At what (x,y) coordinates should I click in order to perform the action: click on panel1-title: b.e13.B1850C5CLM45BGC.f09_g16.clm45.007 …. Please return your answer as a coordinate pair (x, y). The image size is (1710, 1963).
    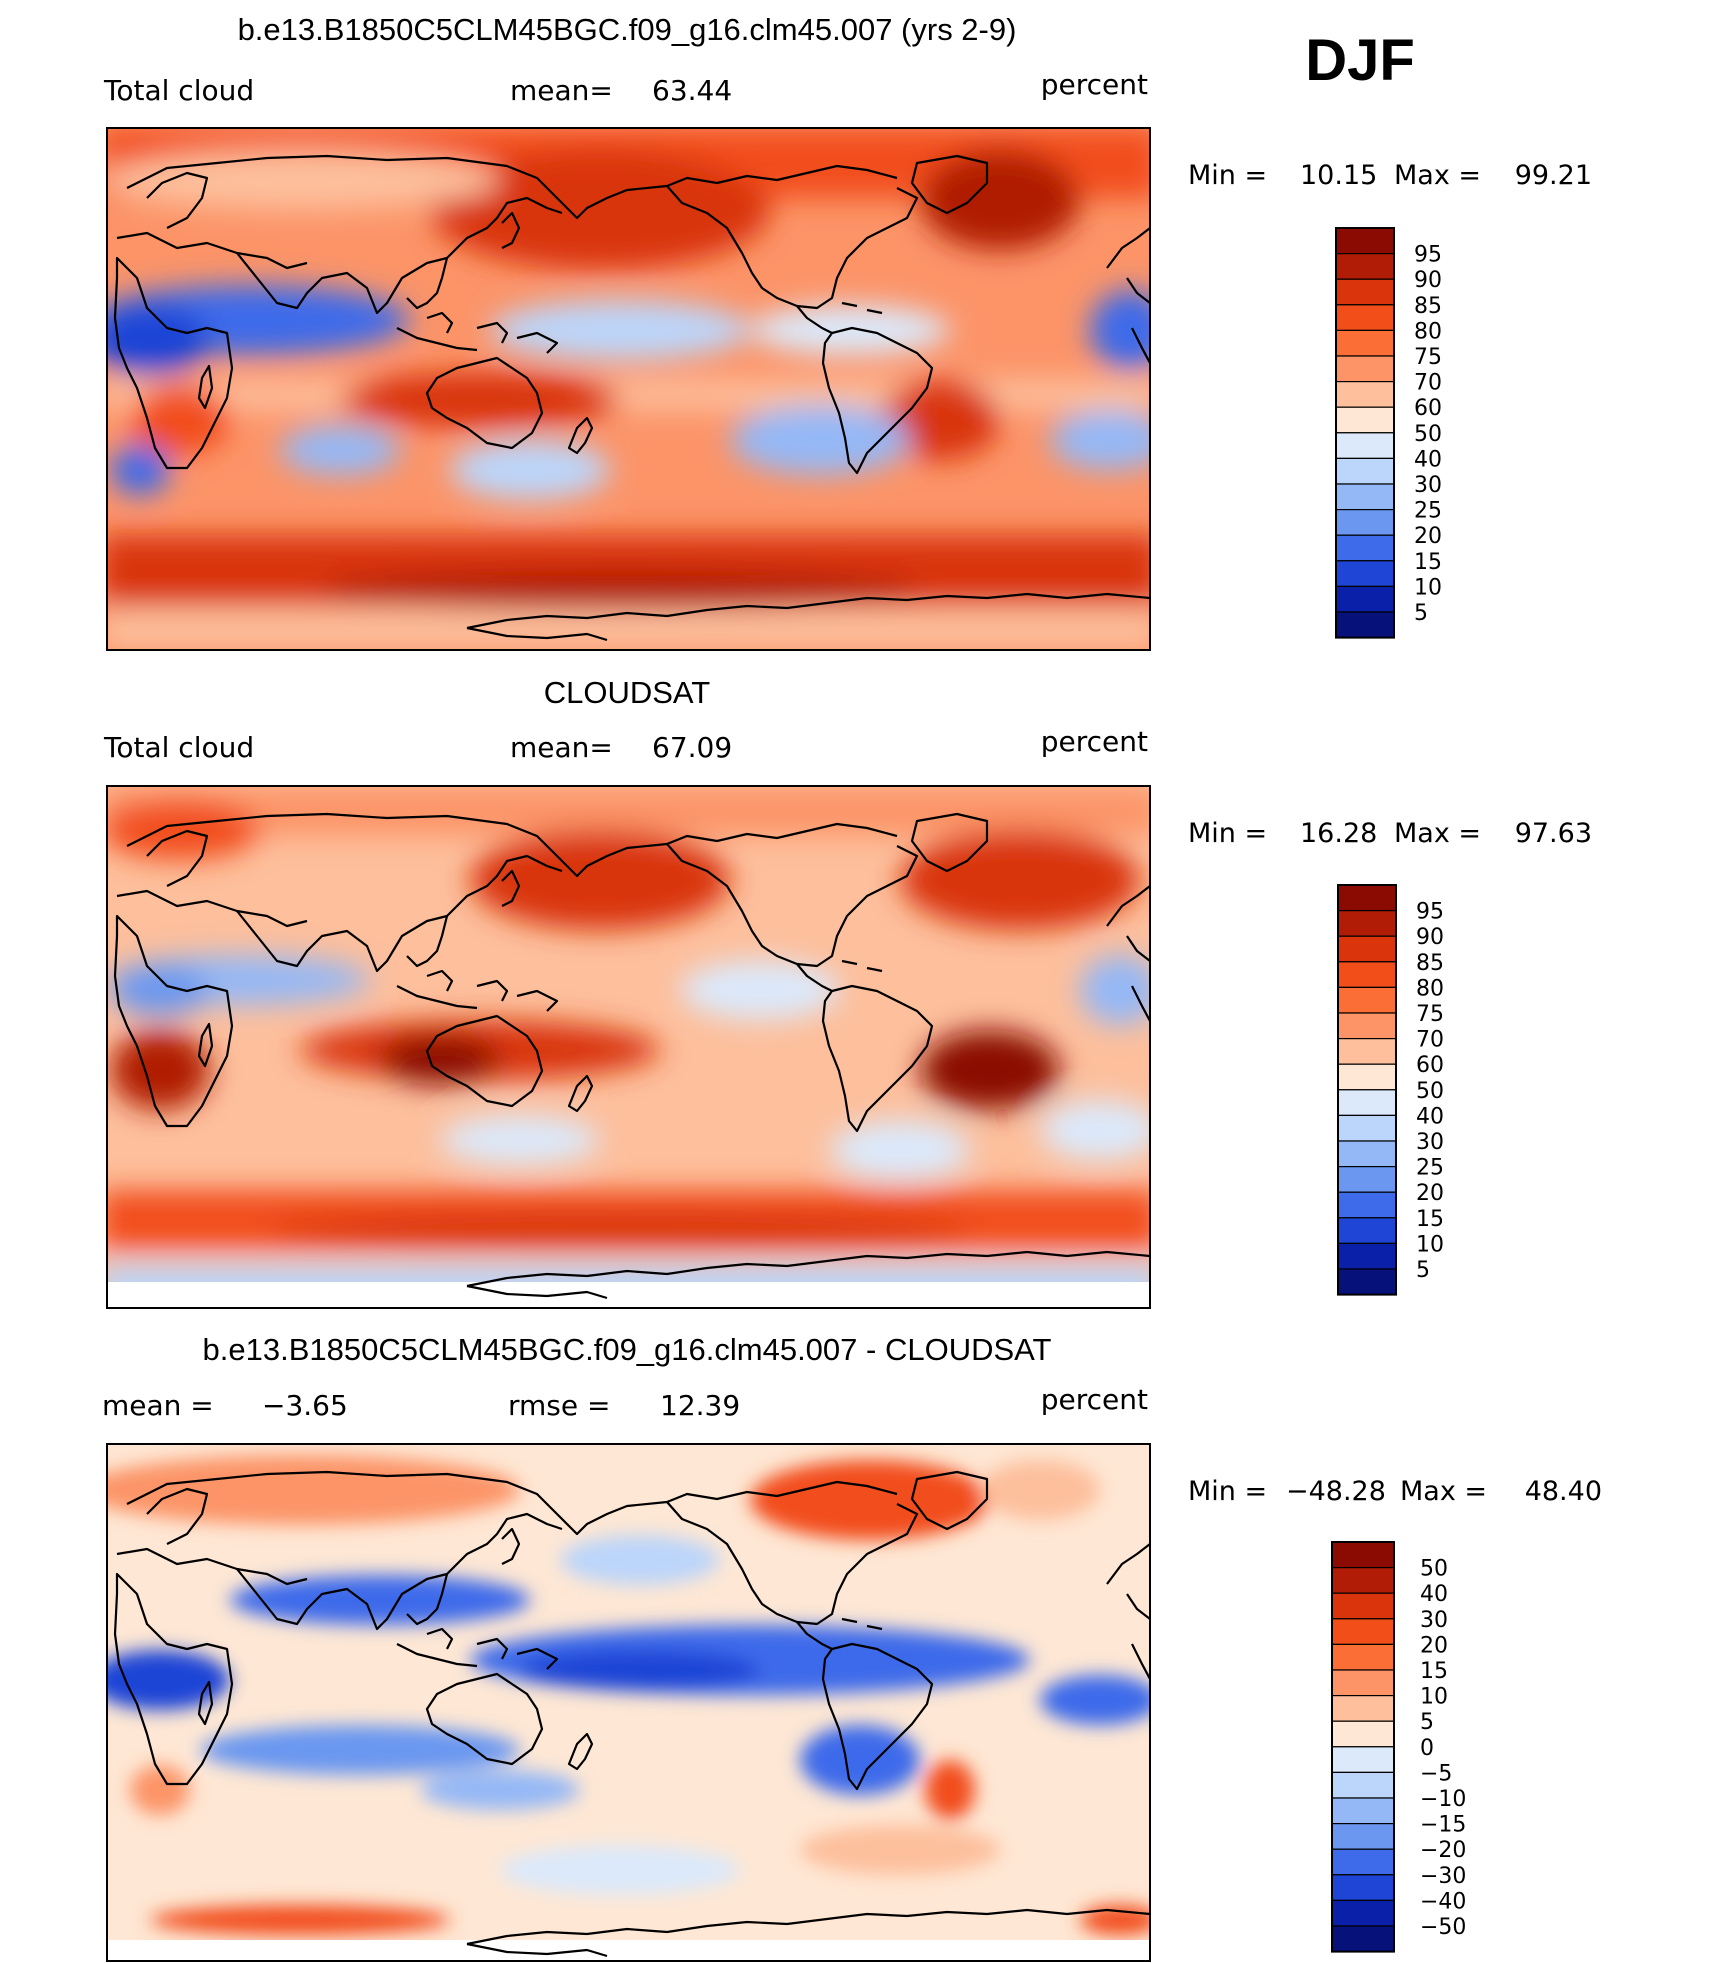
    Looking at the image, I should click on (627, 29).